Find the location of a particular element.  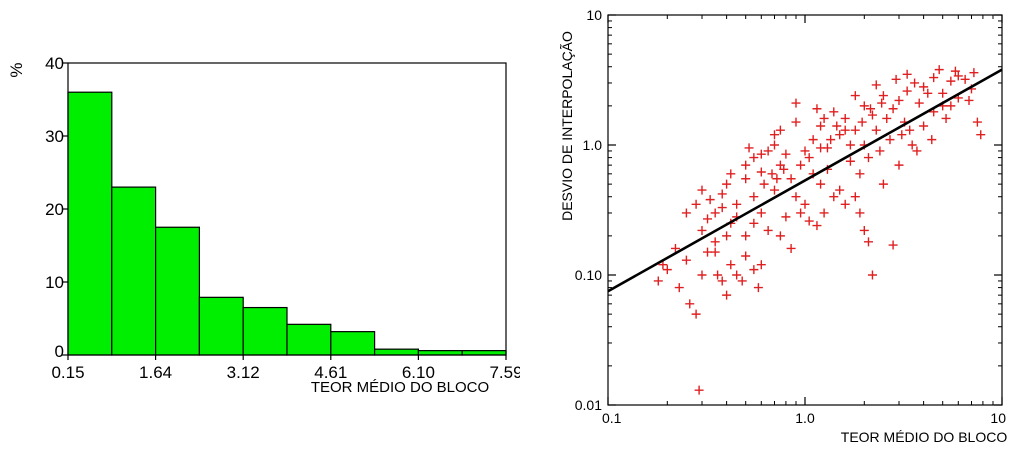

hist-y-ticks: 0 10 20 30 40 is located at coordinates (56, 207).